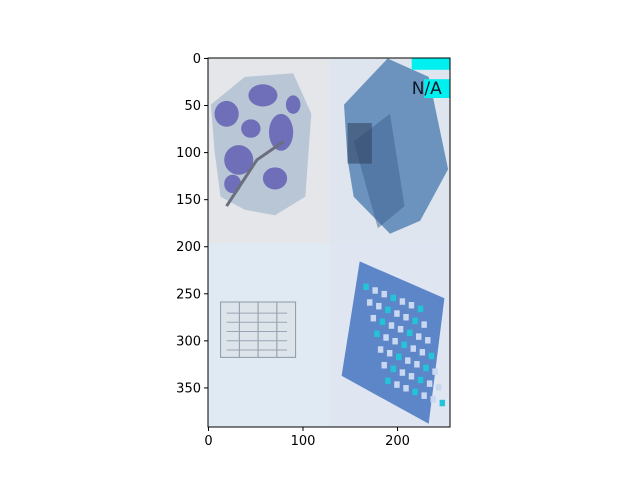 This screenshot has width=640, height=480. Describe the element at coordinates (192, 106) in the screenshot. I see `y-tick-label: 50` at that location.